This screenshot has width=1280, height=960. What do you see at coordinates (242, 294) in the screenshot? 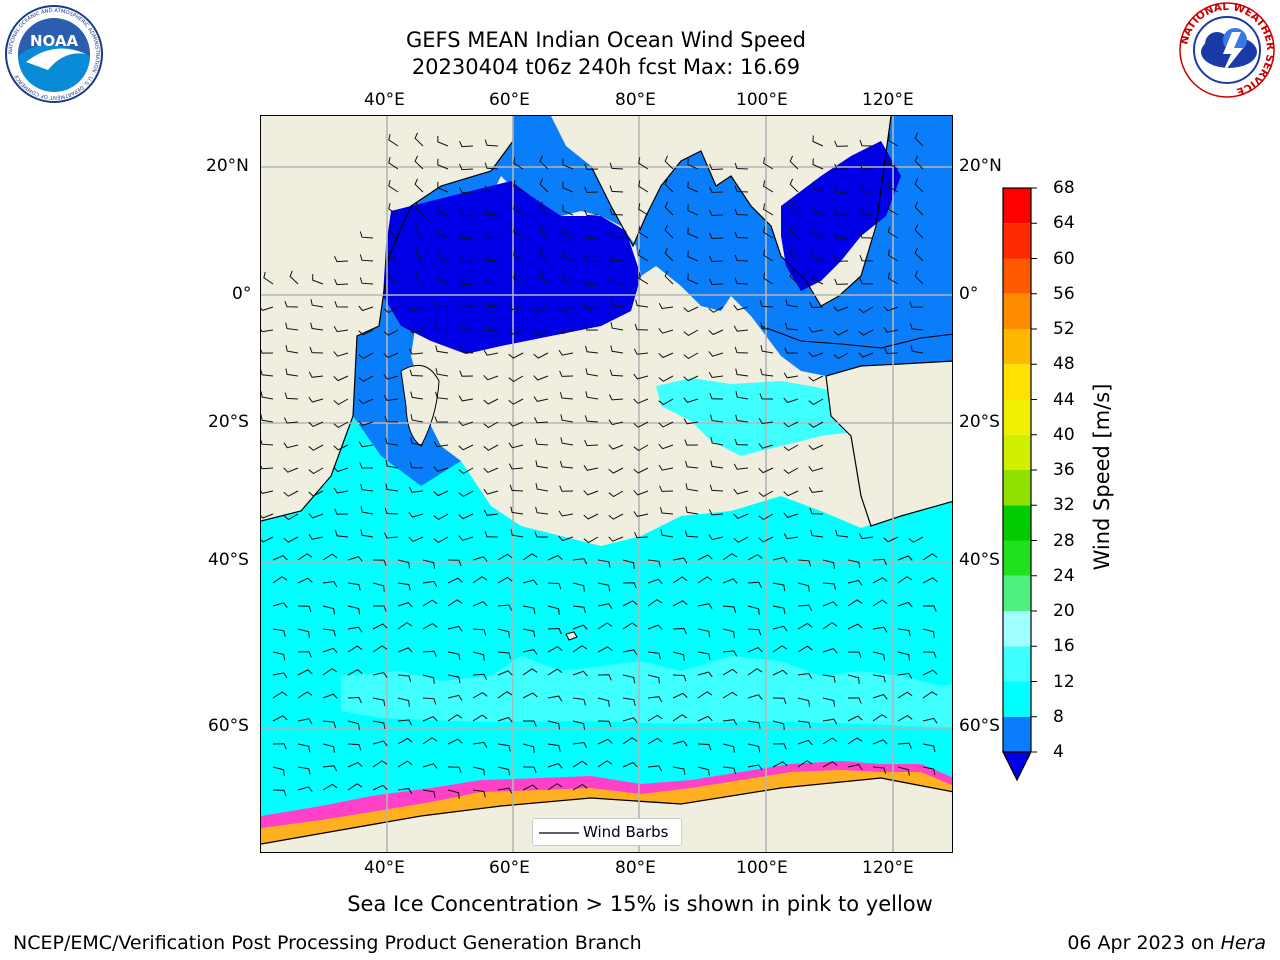
I see `lat-tick-left-0: 0°` at bounding box center [242, 294].